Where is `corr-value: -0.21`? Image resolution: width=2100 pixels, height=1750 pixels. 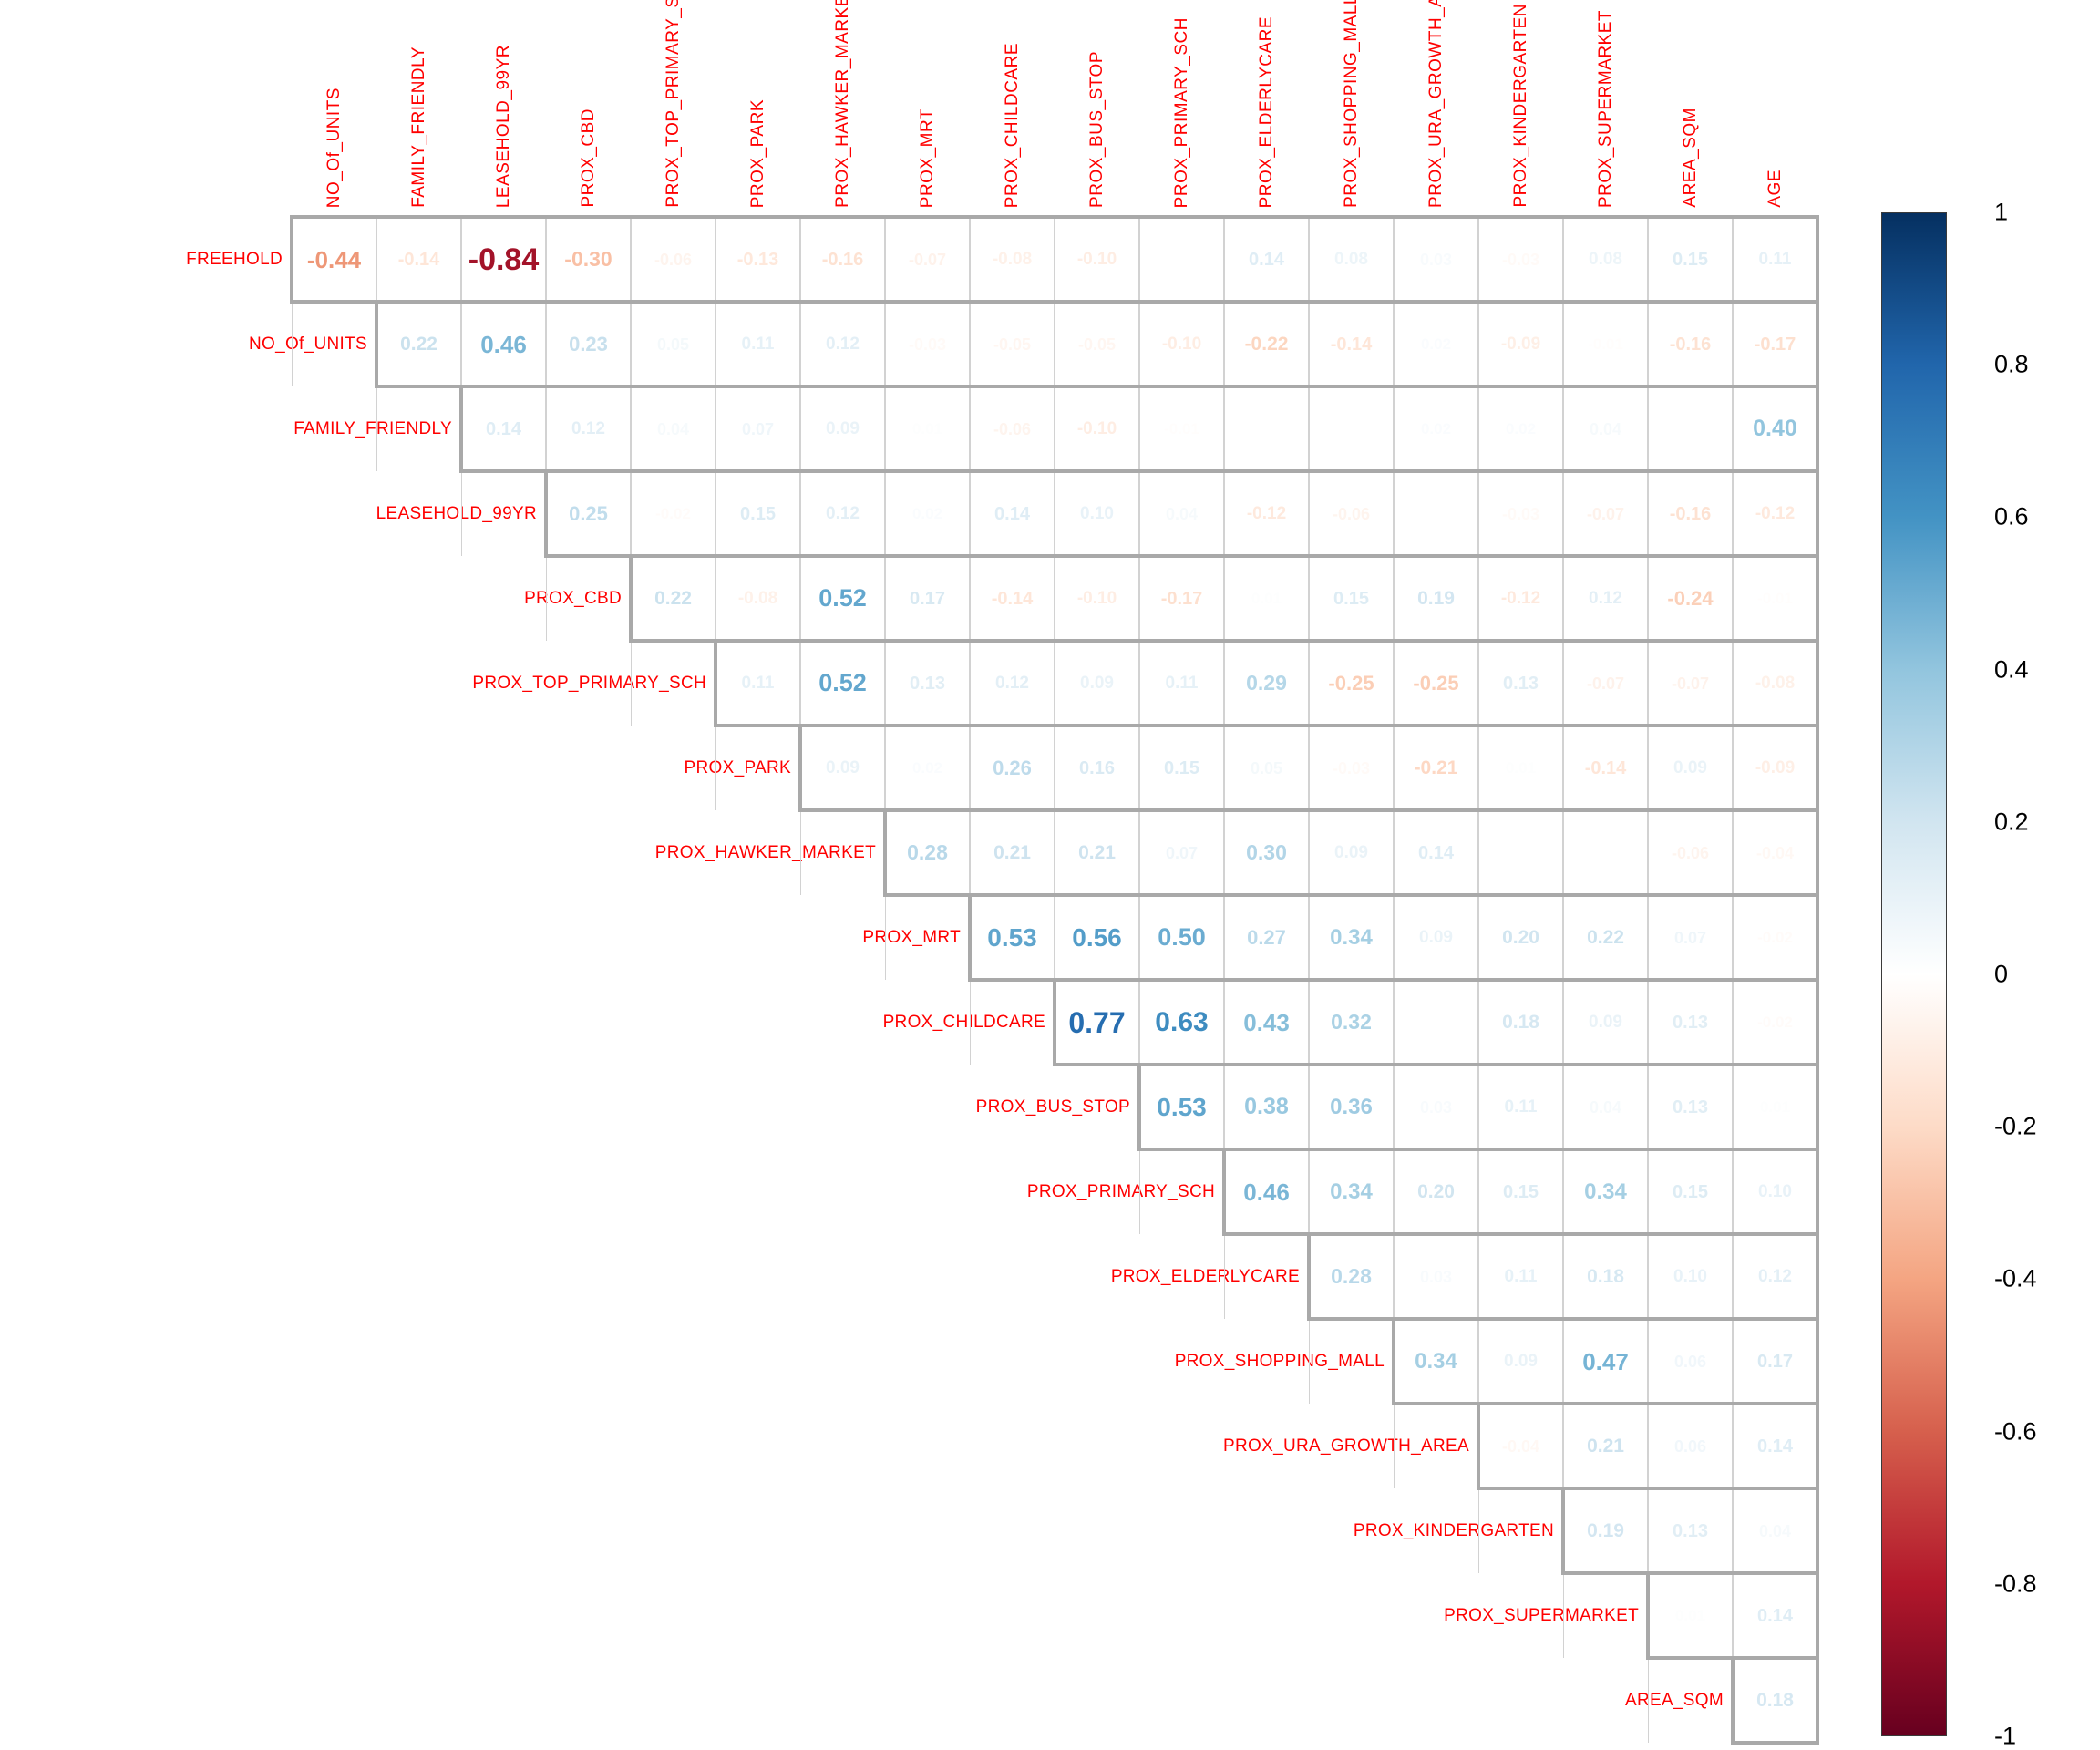
corr-value: -0.21 is located at coordinates (1436, 768).